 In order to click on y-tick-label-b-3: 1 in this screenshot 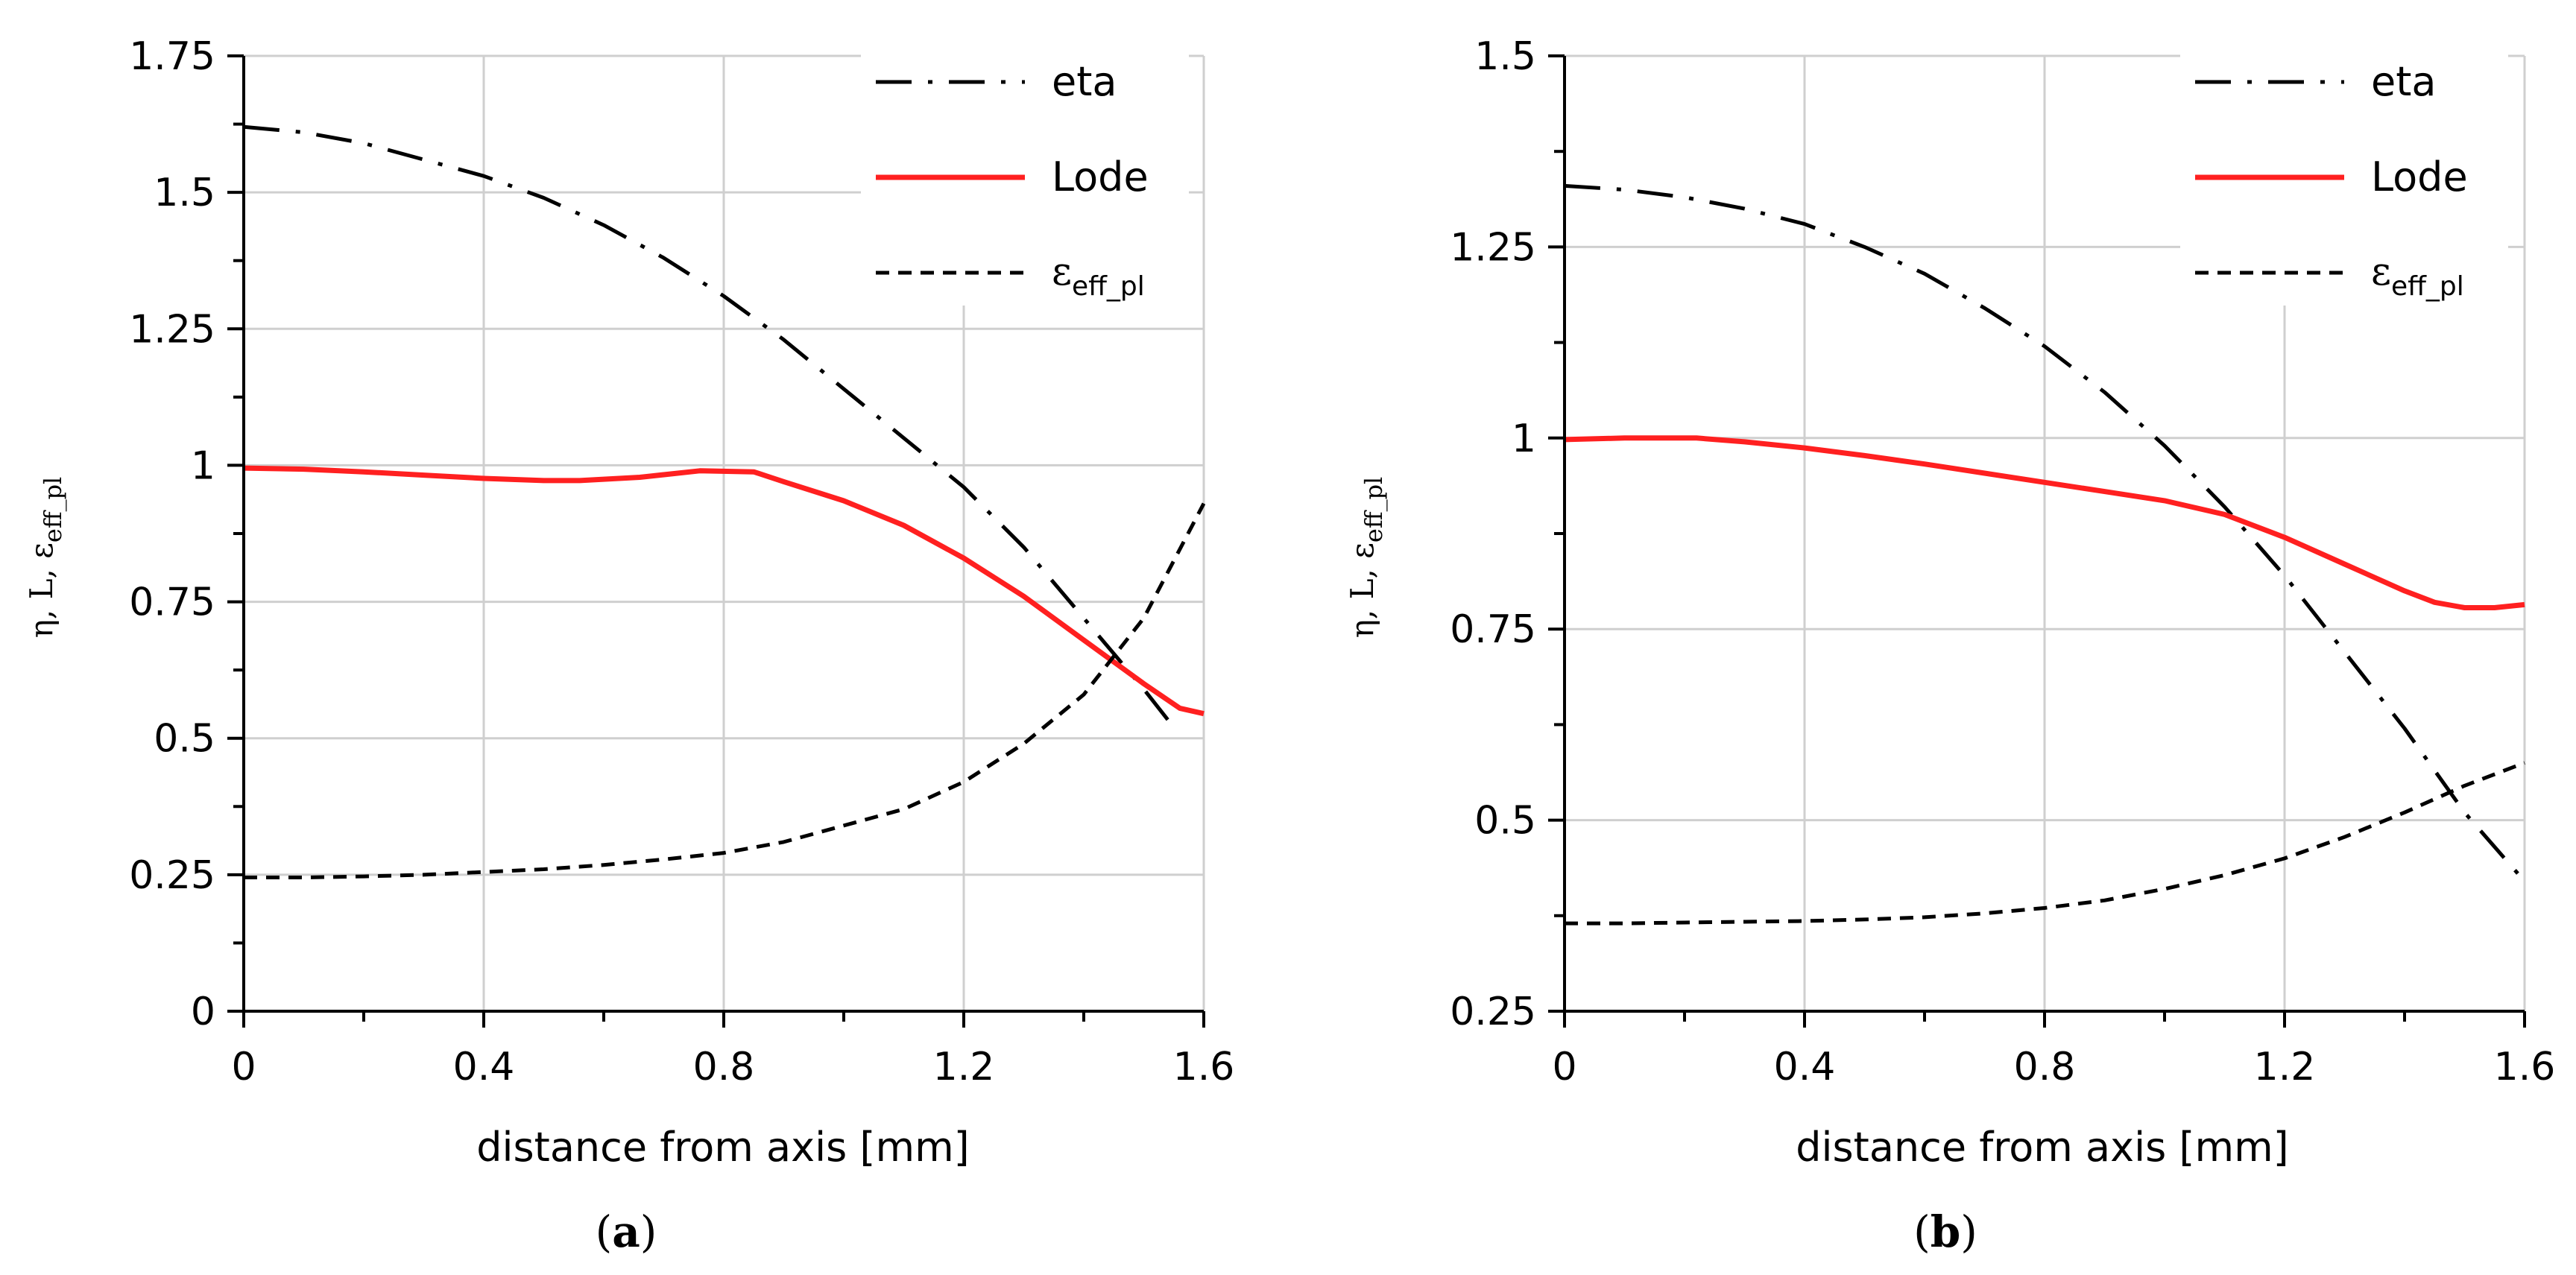, I will do `click(1524, 439)`.